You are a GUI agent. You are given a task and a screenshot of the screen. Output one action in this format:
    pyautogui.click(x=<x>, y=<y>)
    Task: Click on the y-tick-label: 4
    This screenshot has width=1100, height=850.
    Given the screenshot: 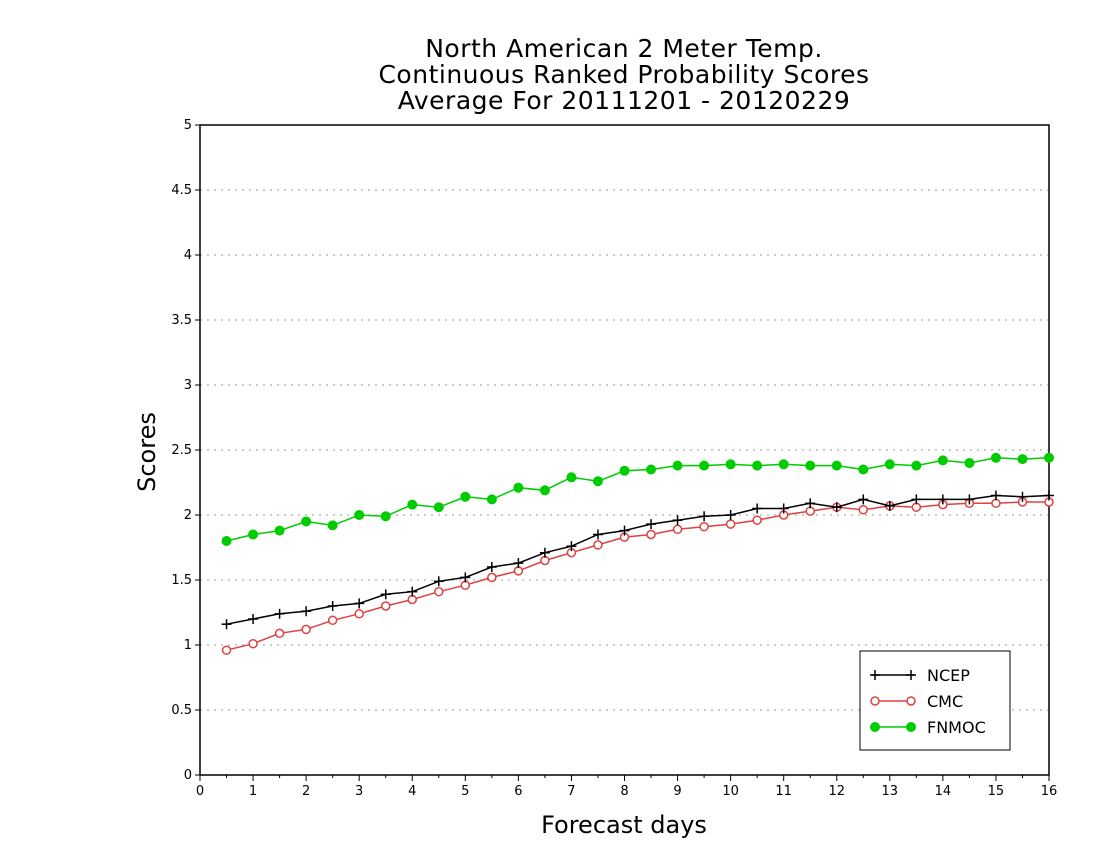 What is the action you would take?
    pyautogui.click(x=188, y=255)
    